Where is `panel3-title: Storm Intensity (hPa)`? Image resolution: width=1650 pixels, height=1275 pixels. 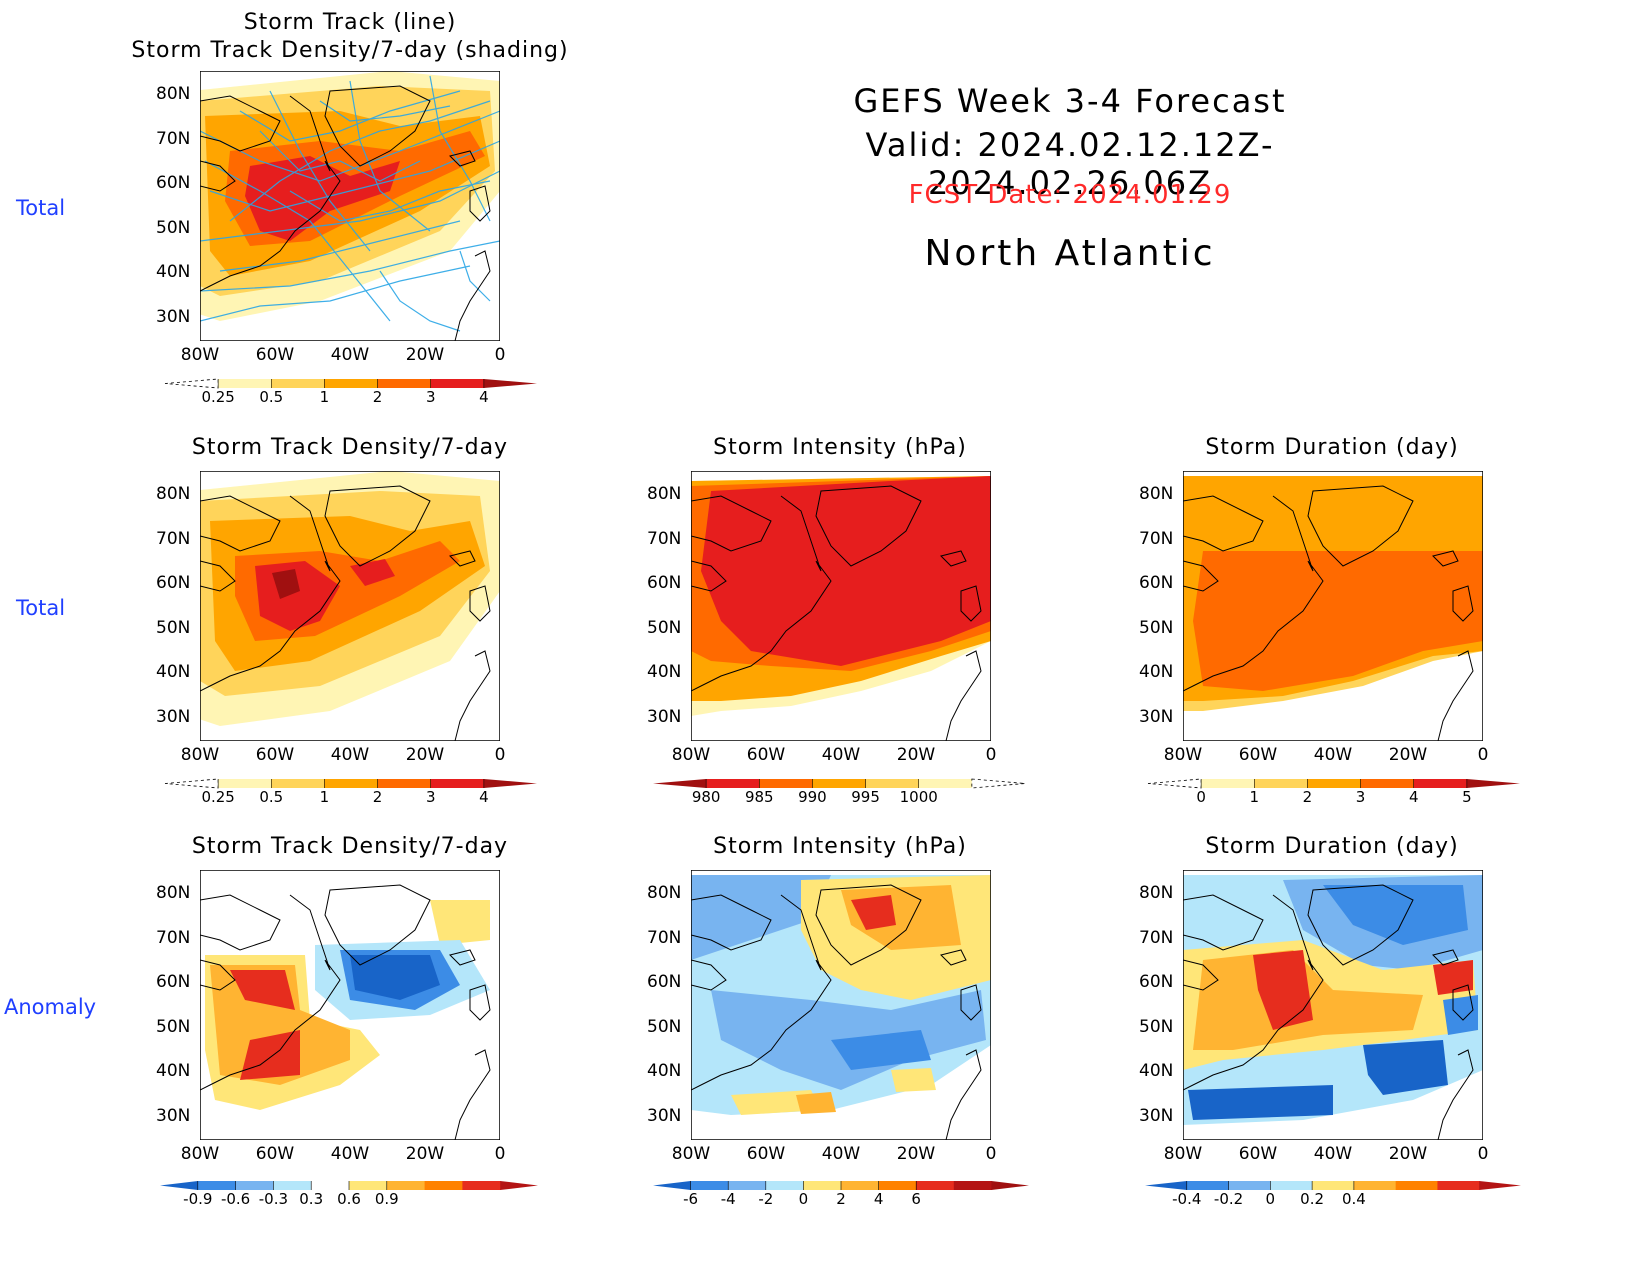
panel3-title: Storm Intensity (hPa) is located at coordinates (840, 447).